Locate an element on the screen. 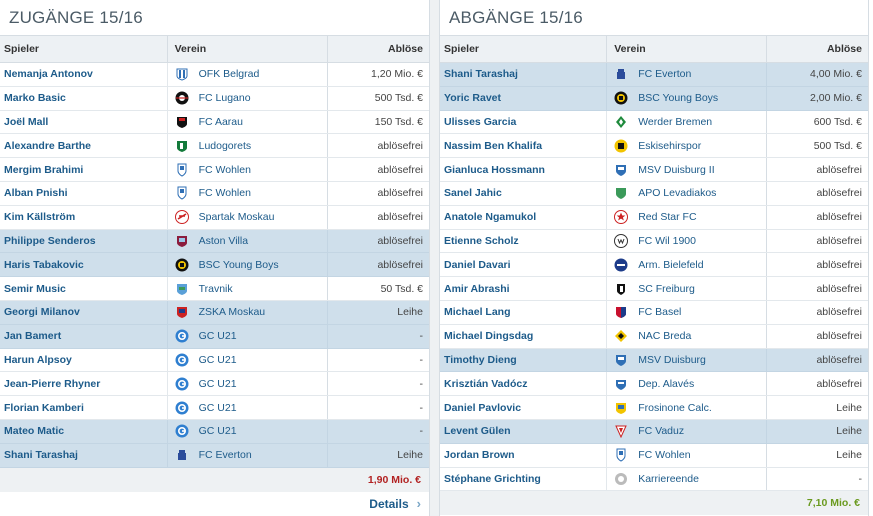  club-link: FC Aarau is located at coordinates (220, 121).